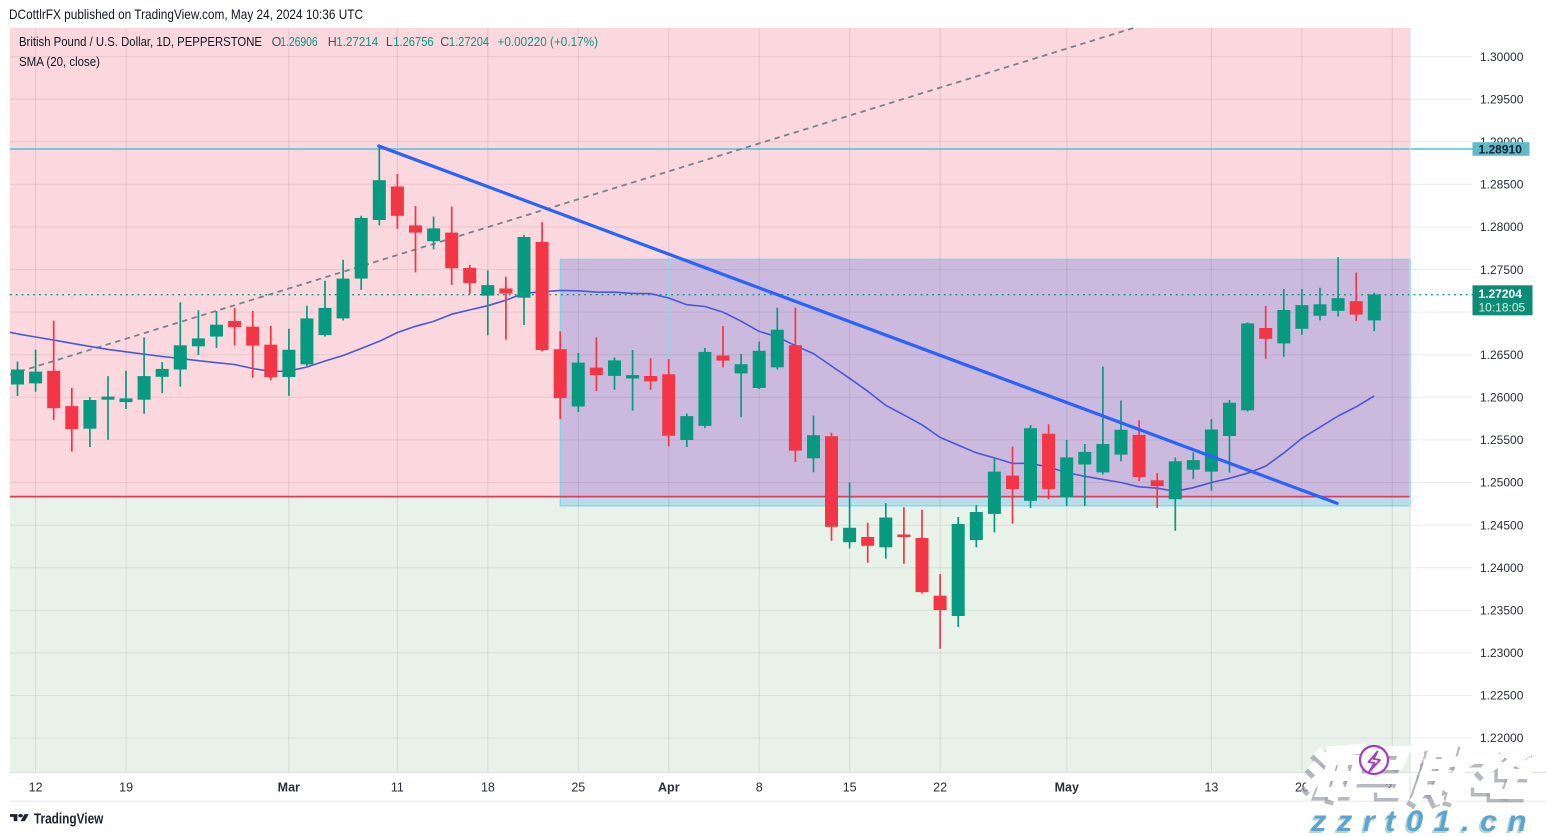 The width and height of the screenshot is (1547, 836). I want to click on svg-text: H, so click(332, 42).